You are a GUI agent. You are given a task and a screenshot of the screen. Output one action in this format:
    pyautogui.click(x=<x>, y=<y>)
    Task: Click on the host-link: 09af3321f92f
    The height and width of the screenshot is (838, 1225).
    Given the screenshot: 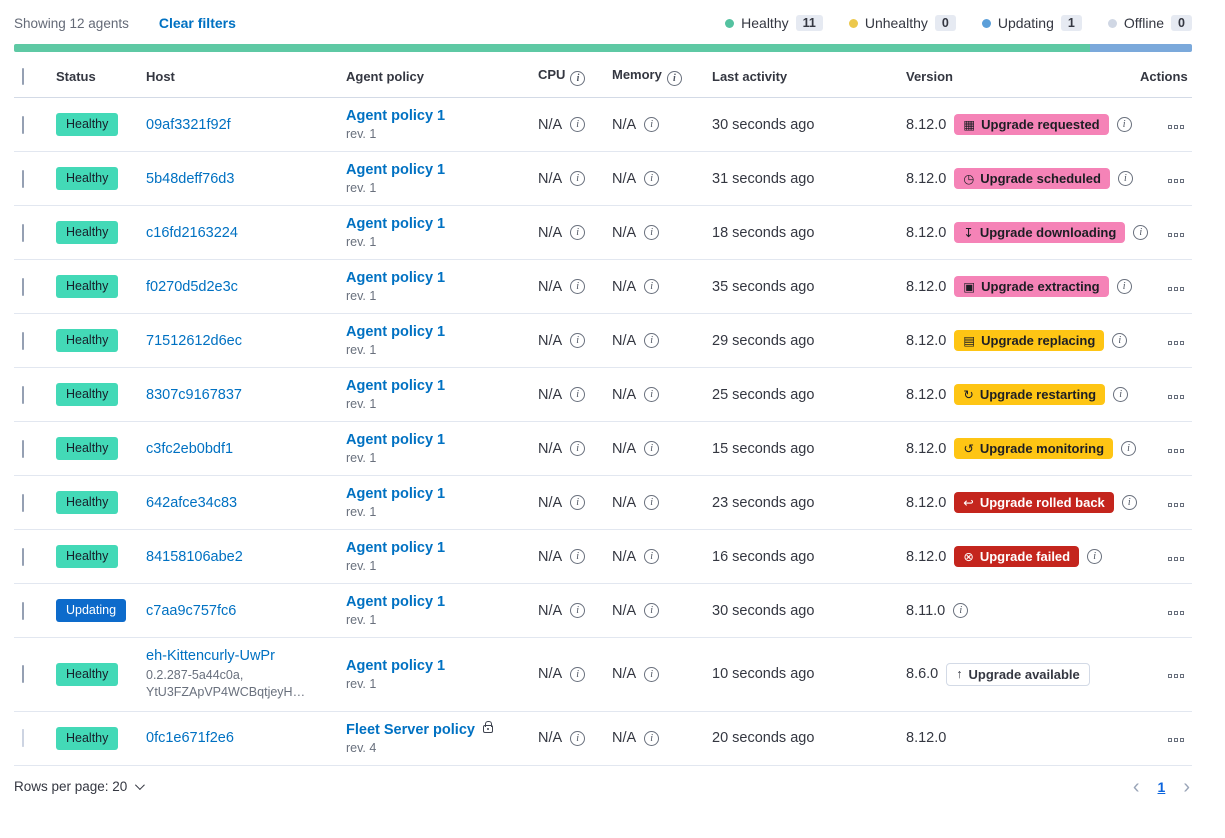 What is the action you would take?
    pyautogui.click(x=188, y=124)
    